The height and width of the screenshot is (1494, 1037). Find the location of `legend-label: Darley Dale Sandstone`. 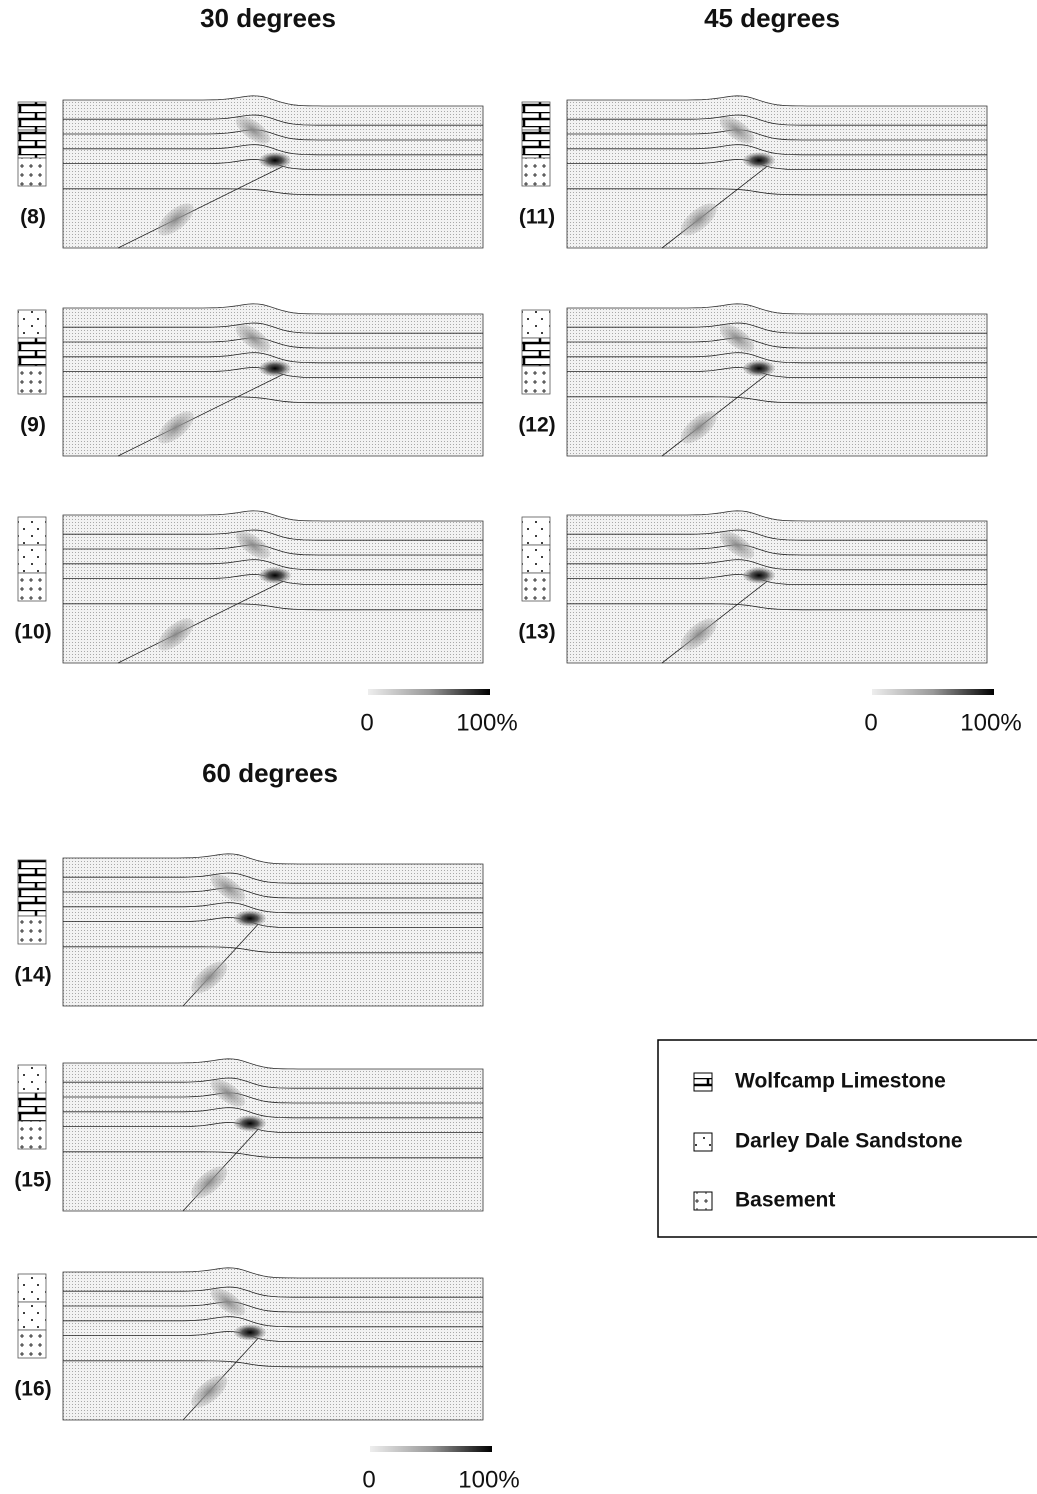

legend-label: Darley Dale Sandstone is located at coordinates (849, 1141).